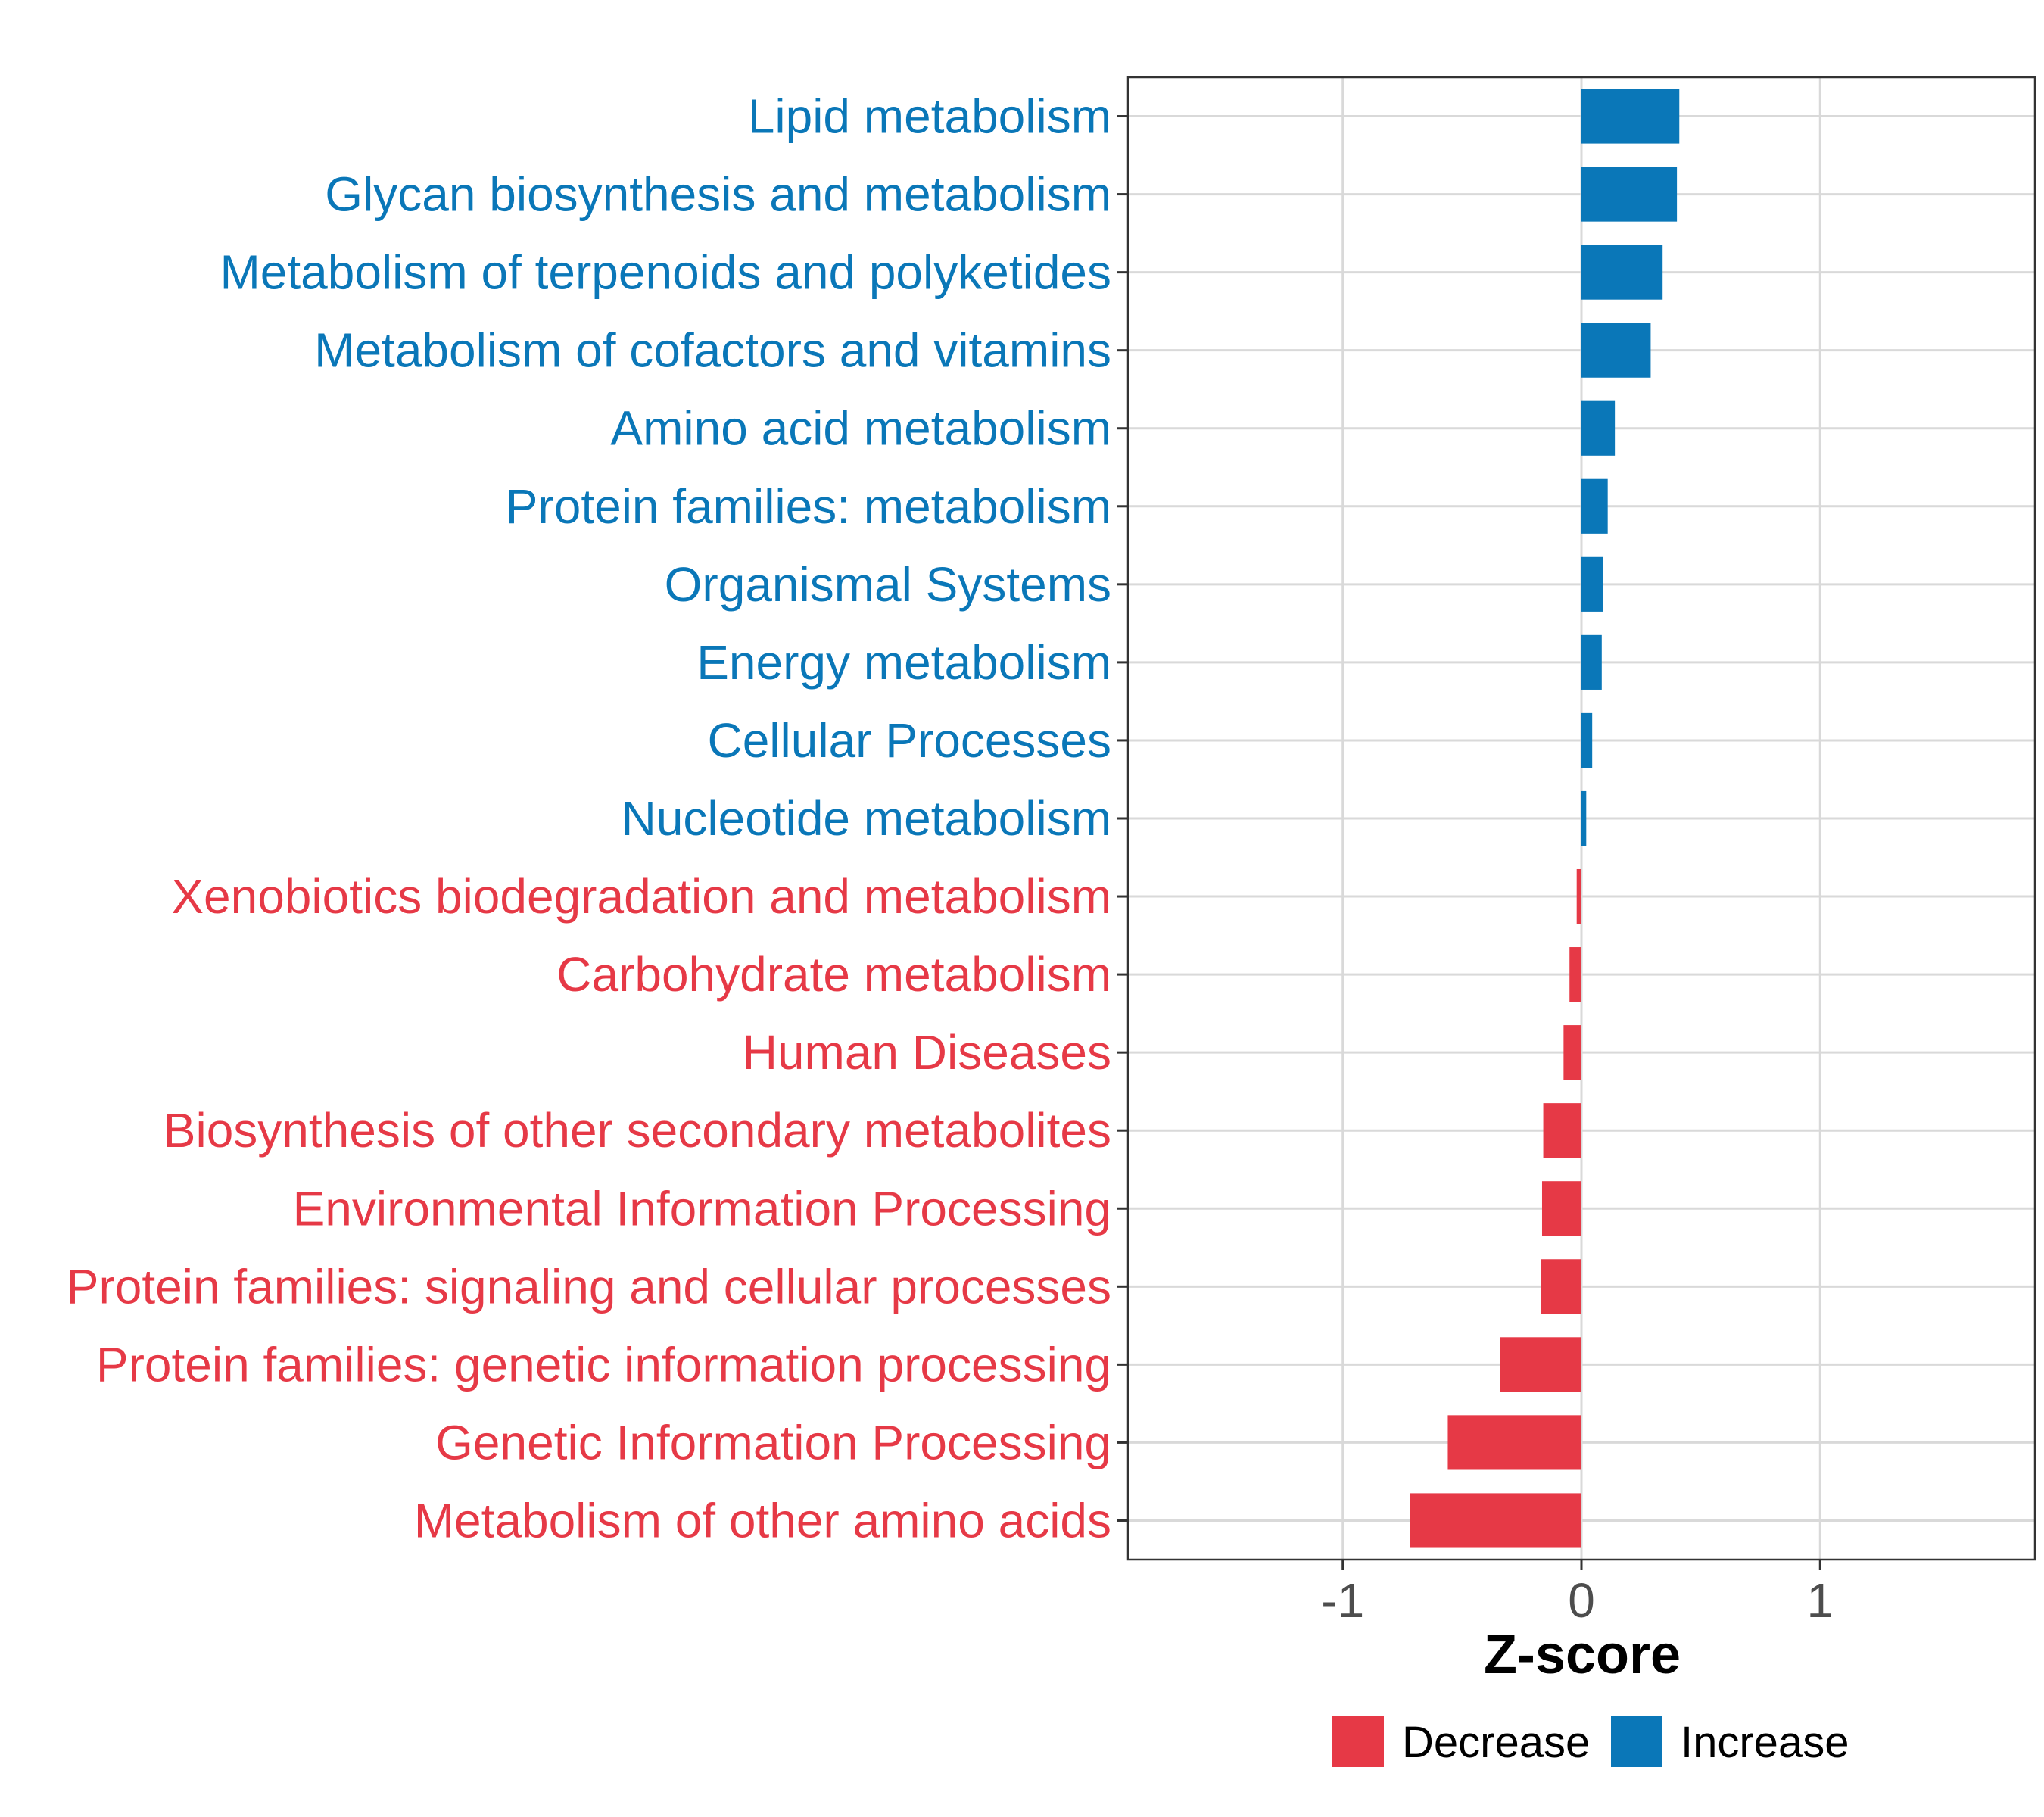 Image resolution: width=2044 pixels, height=1817 pixels. I want to click on category-label-15: Environmental Information Processing, so click(702, 1208).